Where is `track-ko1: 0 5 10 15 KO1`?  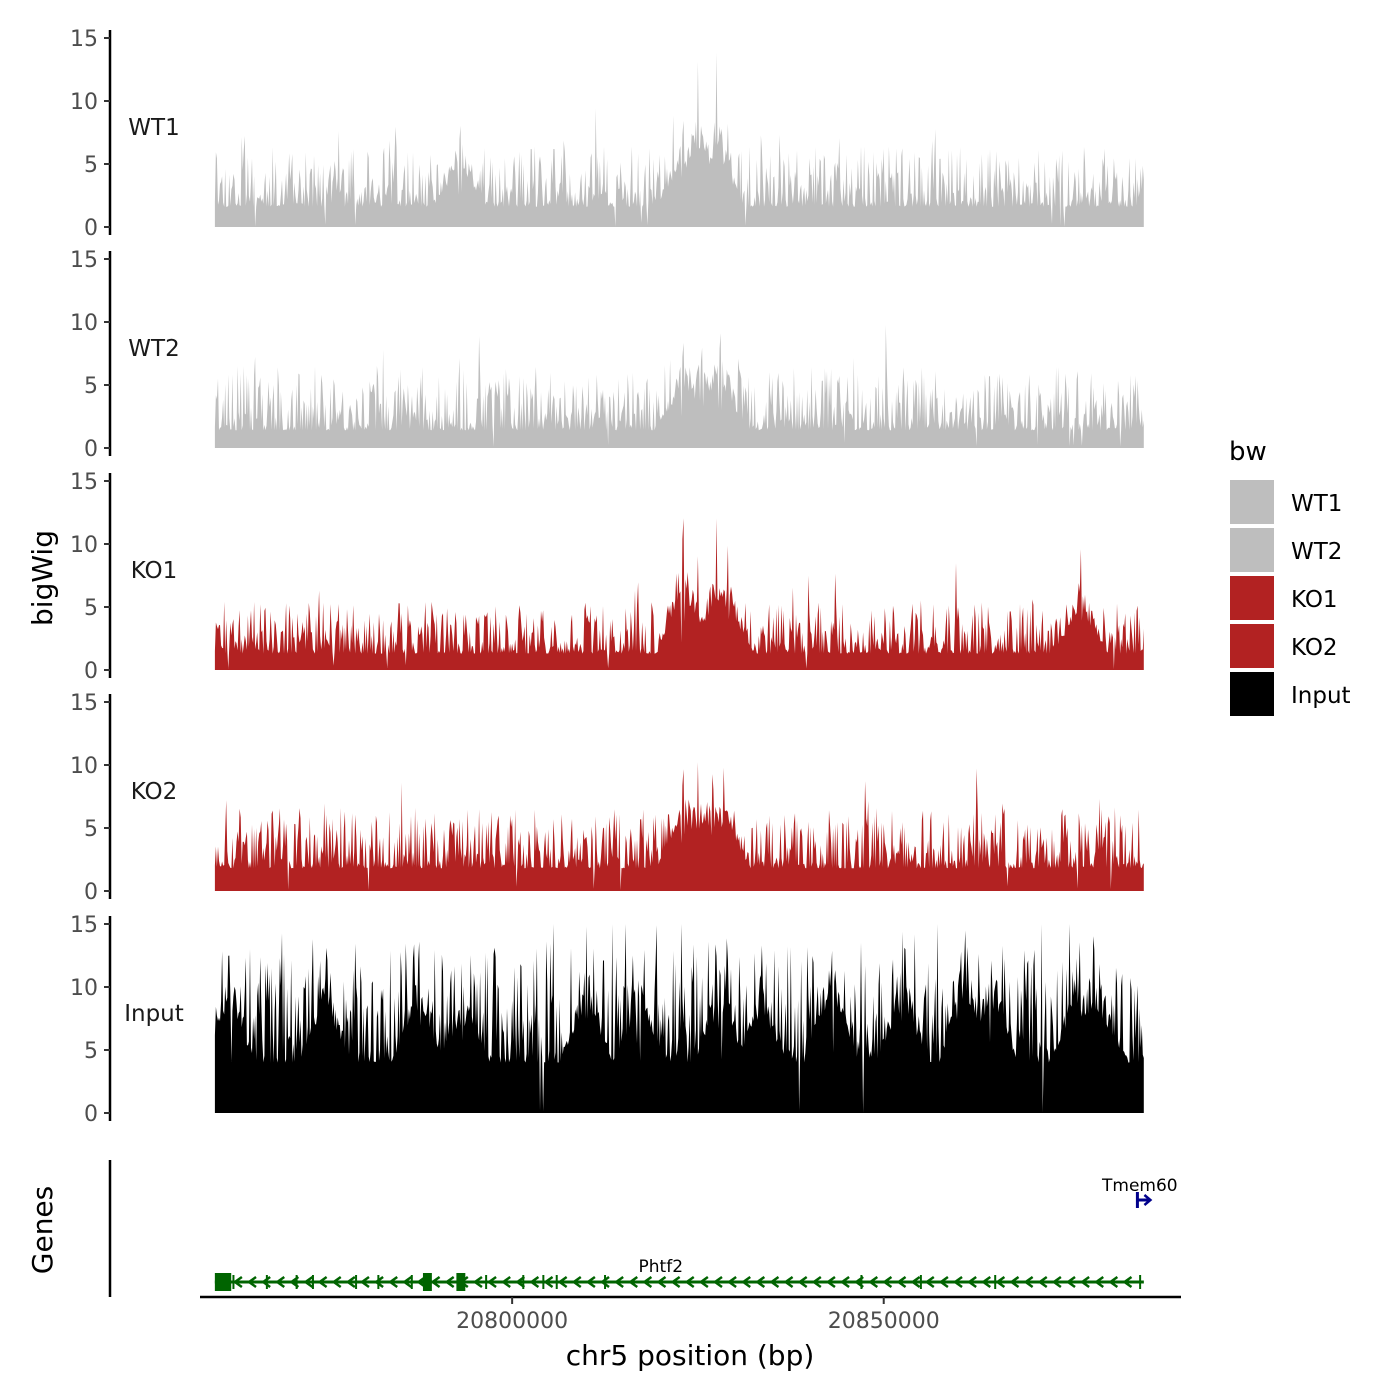 track-ko1: 0 5 10 15 KO1 is located at coordinates (607, 577).